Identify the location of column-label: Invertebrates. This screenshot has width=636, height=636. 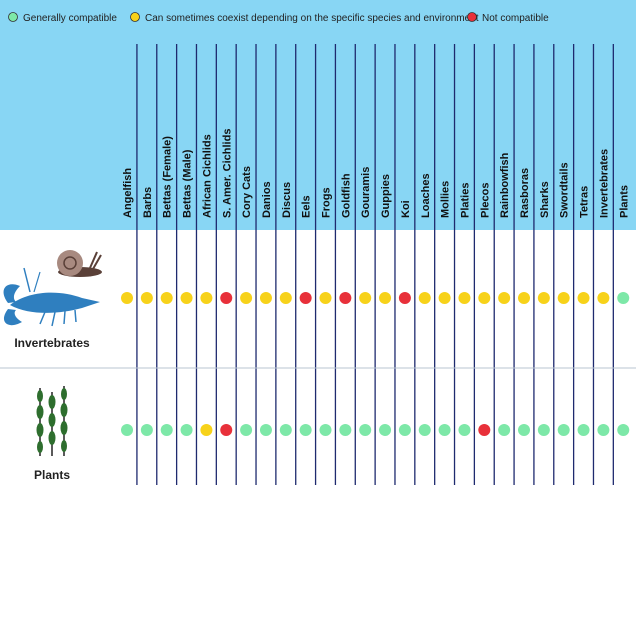
(604, 183).